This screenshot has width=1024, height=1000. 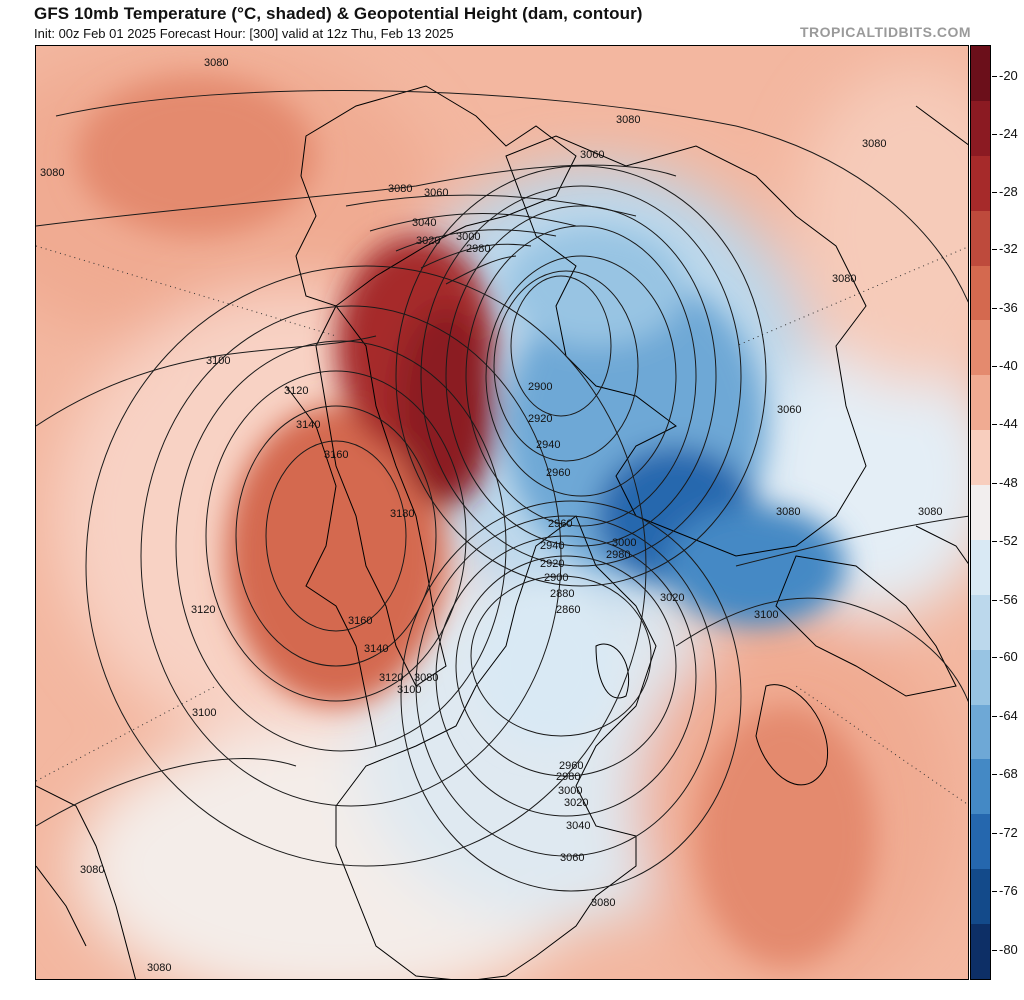 What do you see at coordinates (336, 455) in the screenshot?
I see `label-3160-pacific: 3160` at bounding box center [336, 455].